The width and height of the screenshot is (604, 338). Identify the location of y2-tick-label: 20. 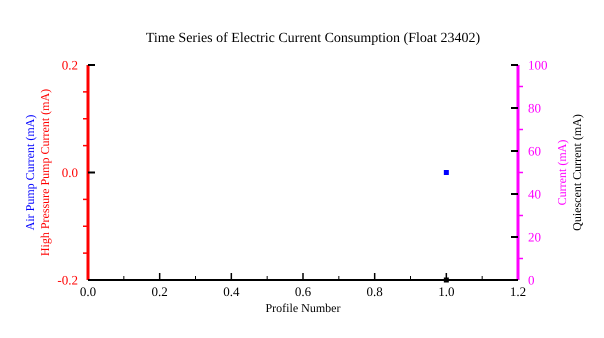
(534, 237).